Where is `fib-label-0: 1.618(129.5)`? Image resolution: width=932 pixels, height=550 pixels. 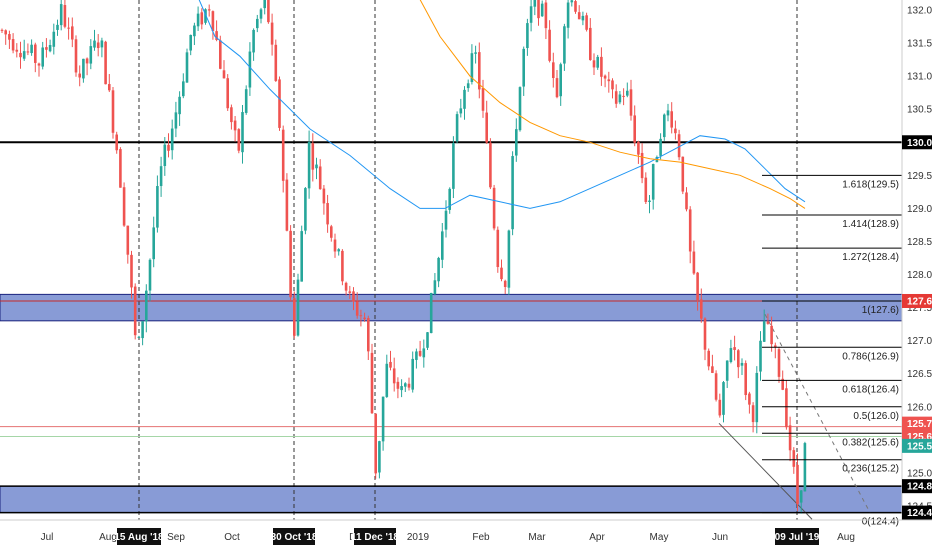
fib-label-0: 1.618(129.5) is located at coordinates (870, 184).